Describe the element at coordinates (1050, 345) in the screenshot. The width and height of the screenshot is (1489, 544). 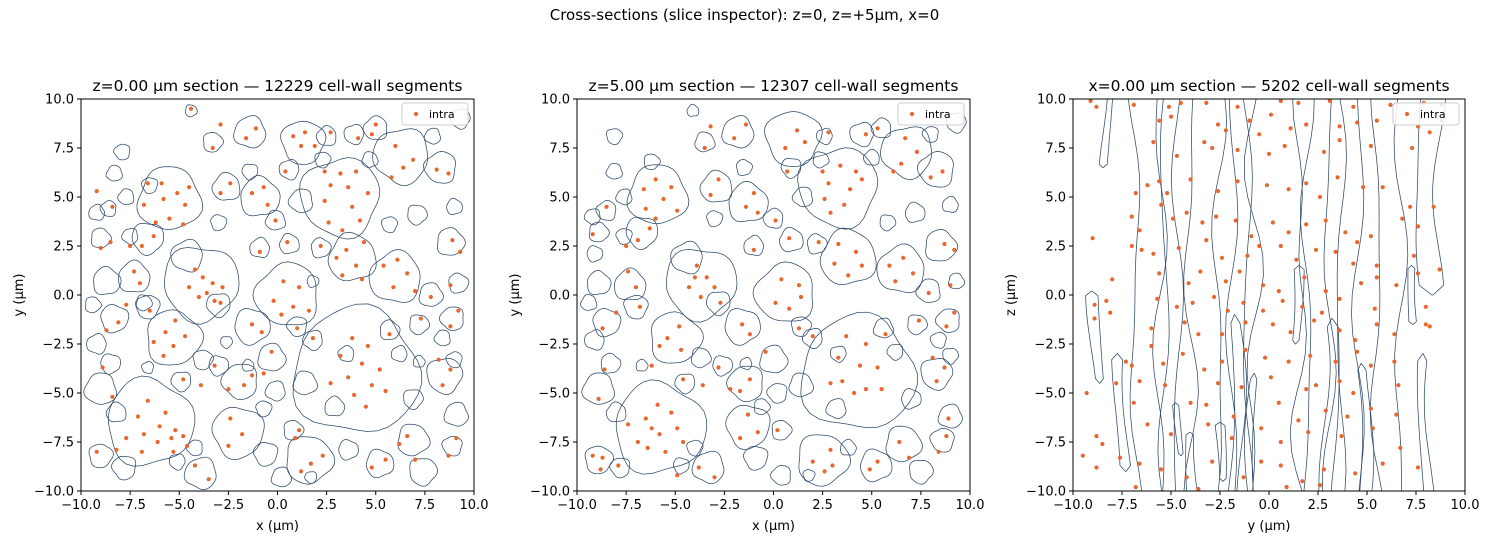
I see `y-tick-label: −2.5` at that location.